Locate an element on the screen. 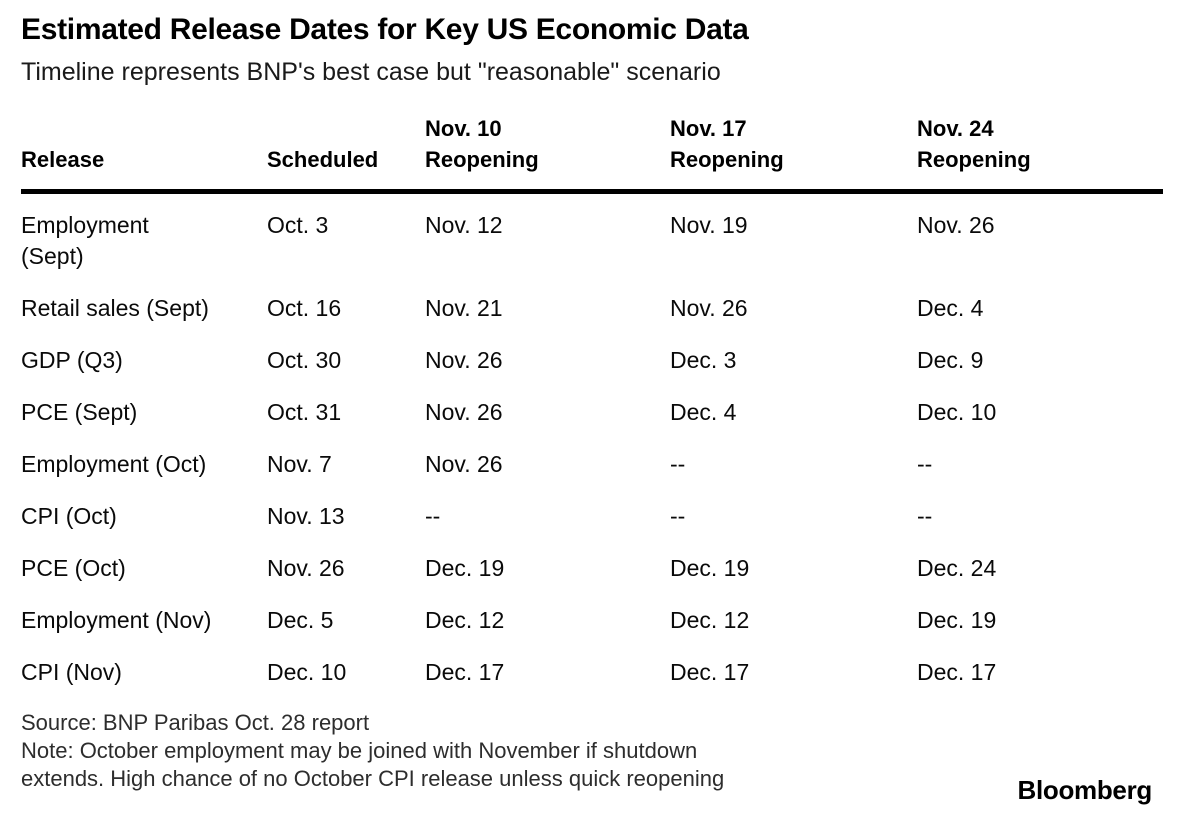  release-date-cell: Dec. 5 is located at coordinates (300, 620).